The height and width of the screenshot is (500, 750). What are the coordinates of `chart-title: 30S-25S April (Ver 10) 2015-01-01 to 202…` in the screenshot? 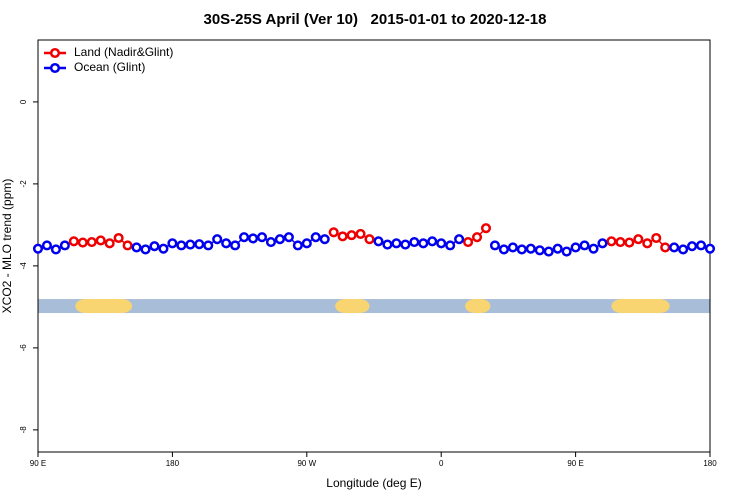 It's located at (375, 19).